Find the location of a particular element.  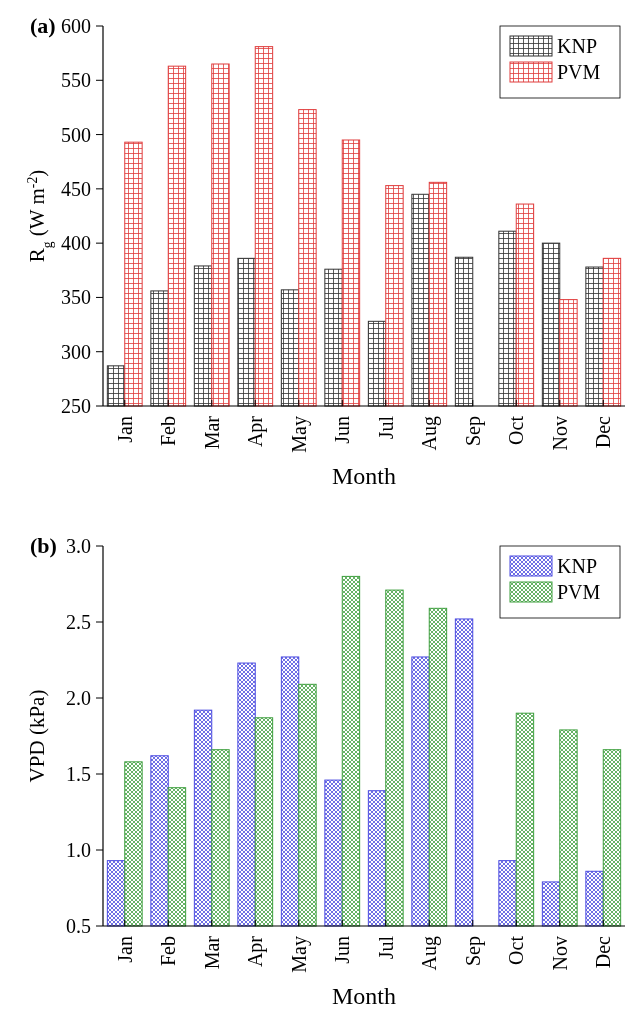

y-tick-label: 0.5 is located at coordinates (78, 926).